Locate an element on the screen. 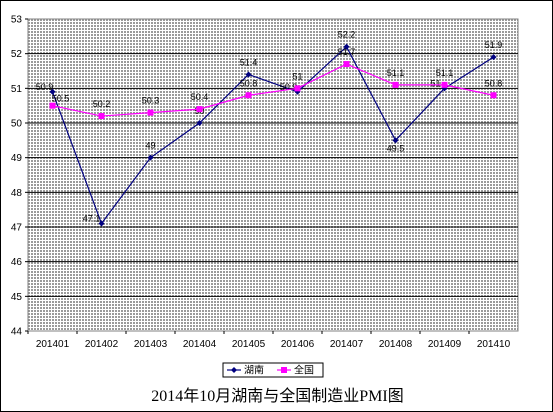 The height and width of the screenshot is (412, 553). series-全国: 50.5 50.2 50.3 50.4 50.8 51 51.7 51.1 51.1 50.8 is located at coordinates (276, 83).